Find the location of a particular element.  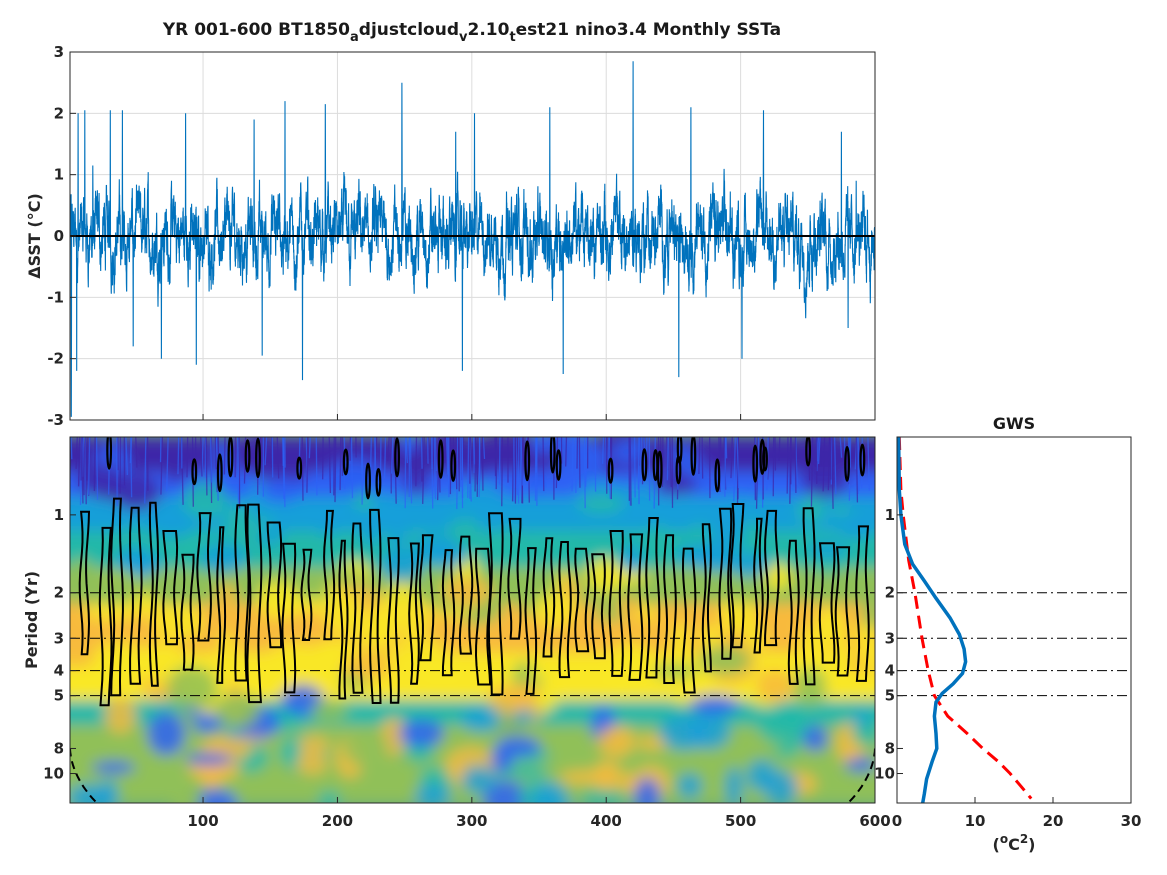

timeseries-ytick-label: 0 is located at coordinates (59, 236).